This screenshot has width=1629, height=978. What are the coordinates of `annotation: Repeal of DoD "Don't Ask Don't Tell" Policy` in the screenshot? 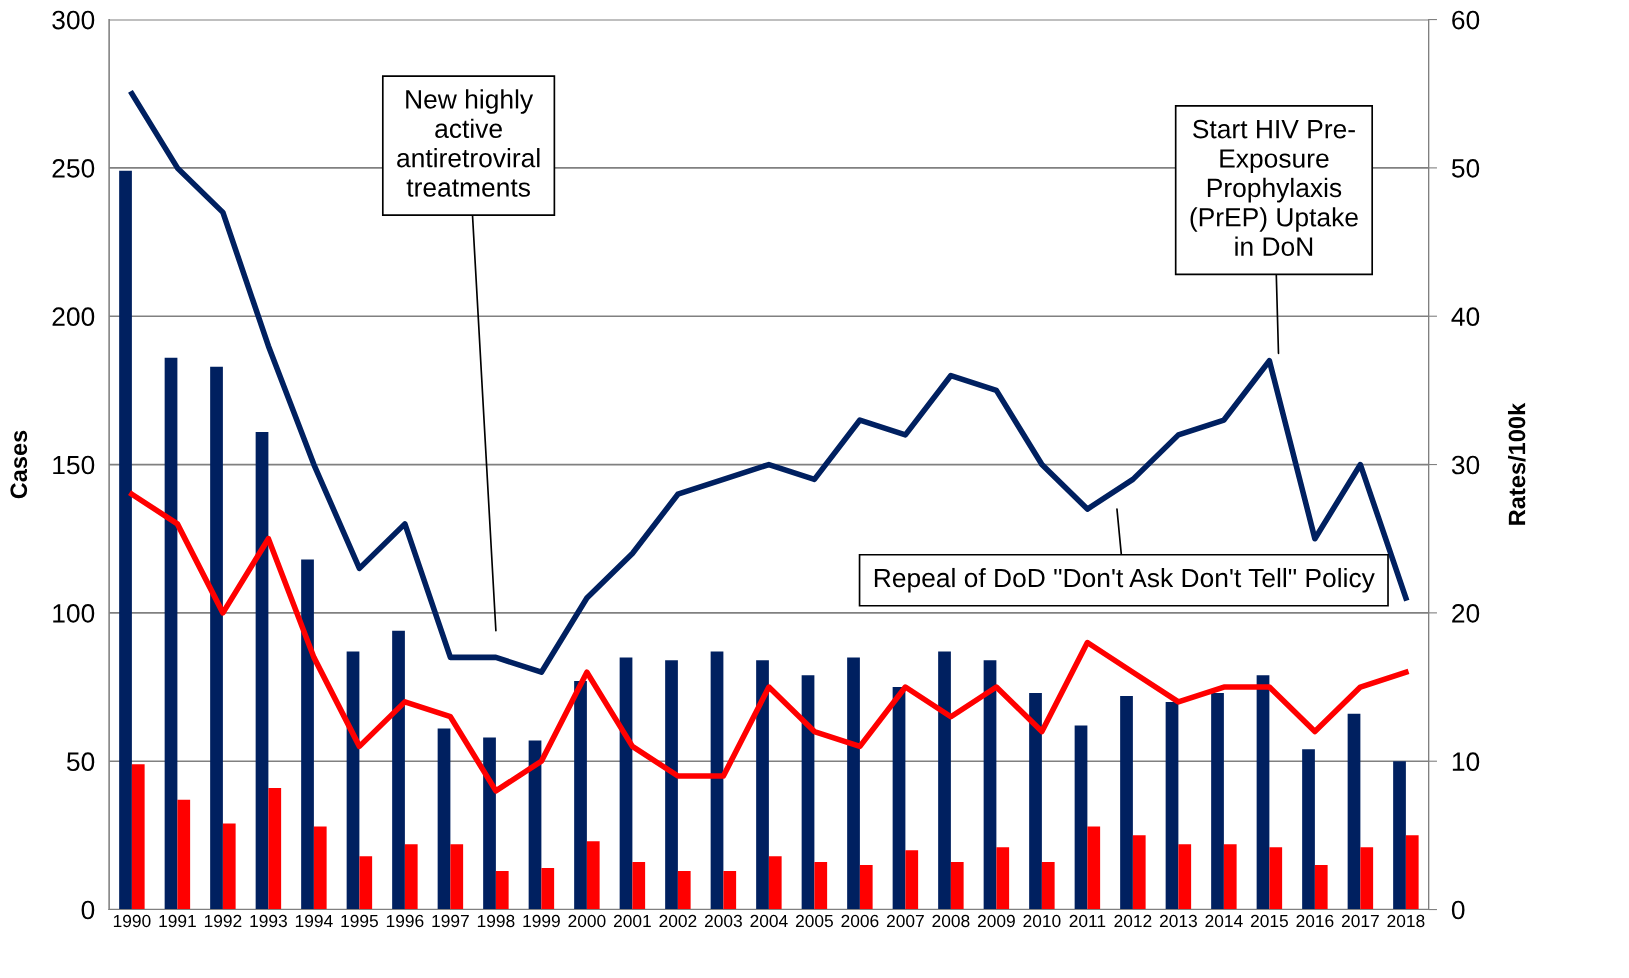 It's located at (1124, 580).